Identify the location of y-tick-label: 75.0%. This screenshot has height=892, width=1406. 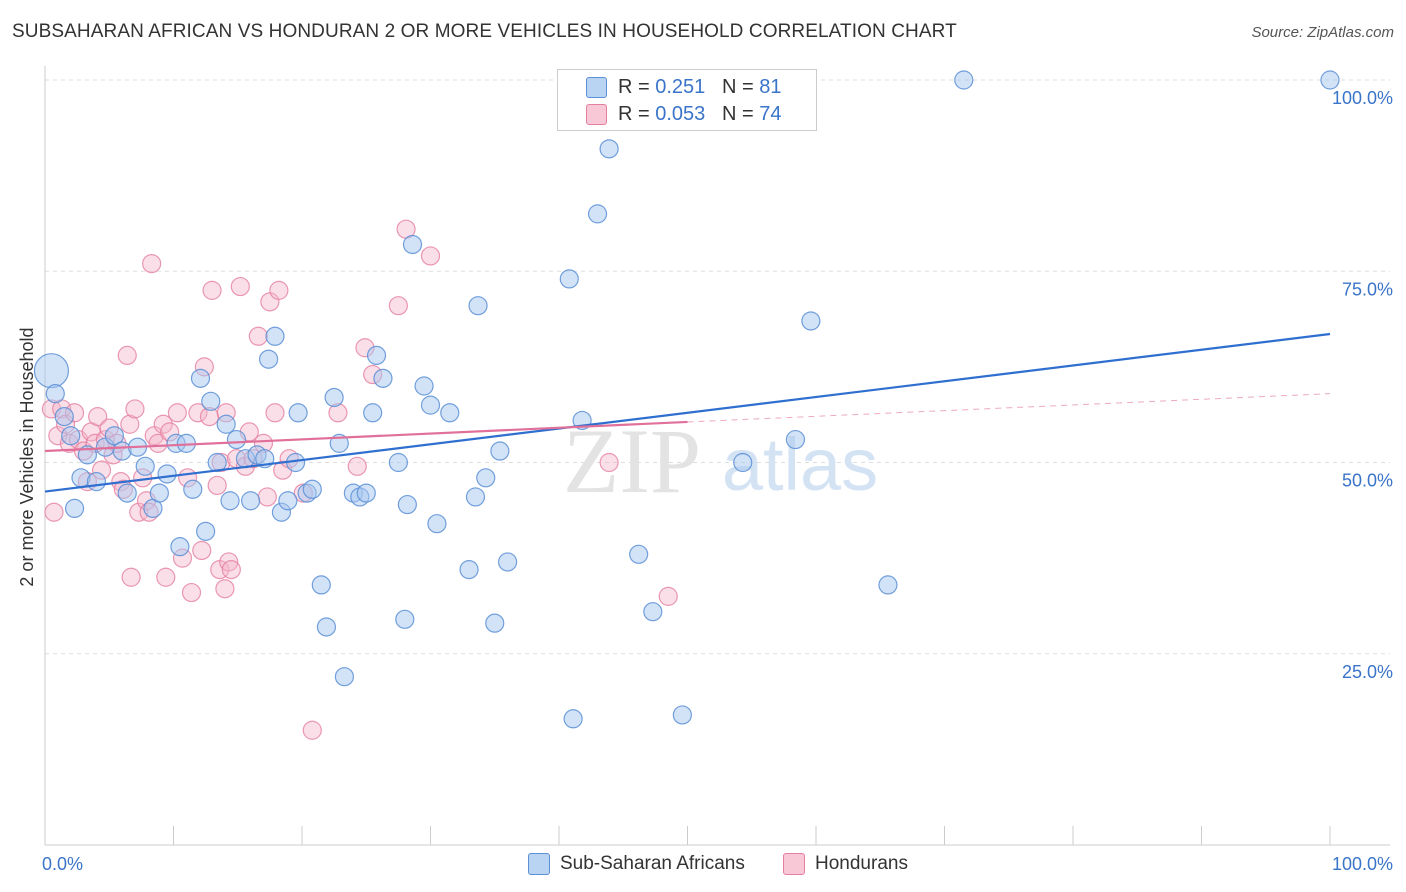
(1367, 289).